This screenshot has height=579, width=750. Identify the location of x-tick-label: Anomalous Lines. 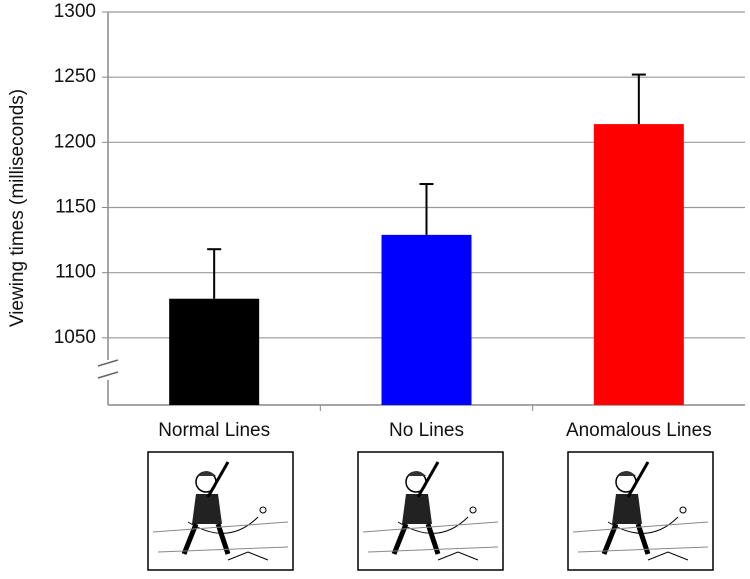
(639, 430).